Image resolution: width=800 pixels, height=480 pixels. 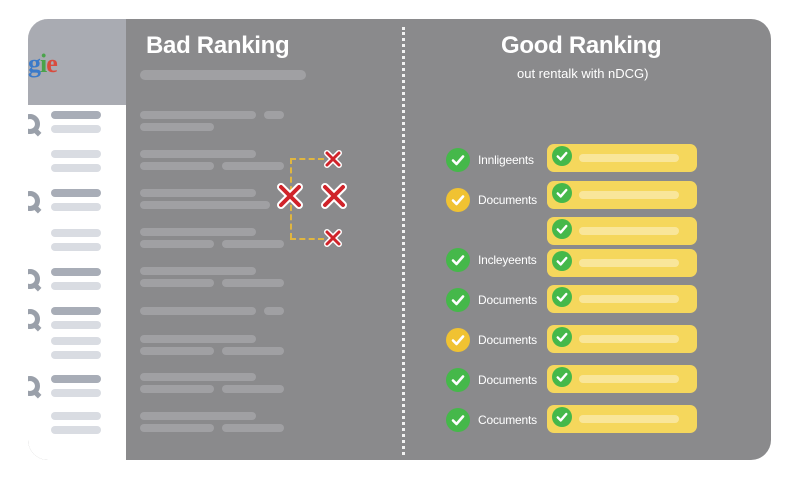 I want to click on bad-ranking-subtitle-bar, so click(x=223, y=75).